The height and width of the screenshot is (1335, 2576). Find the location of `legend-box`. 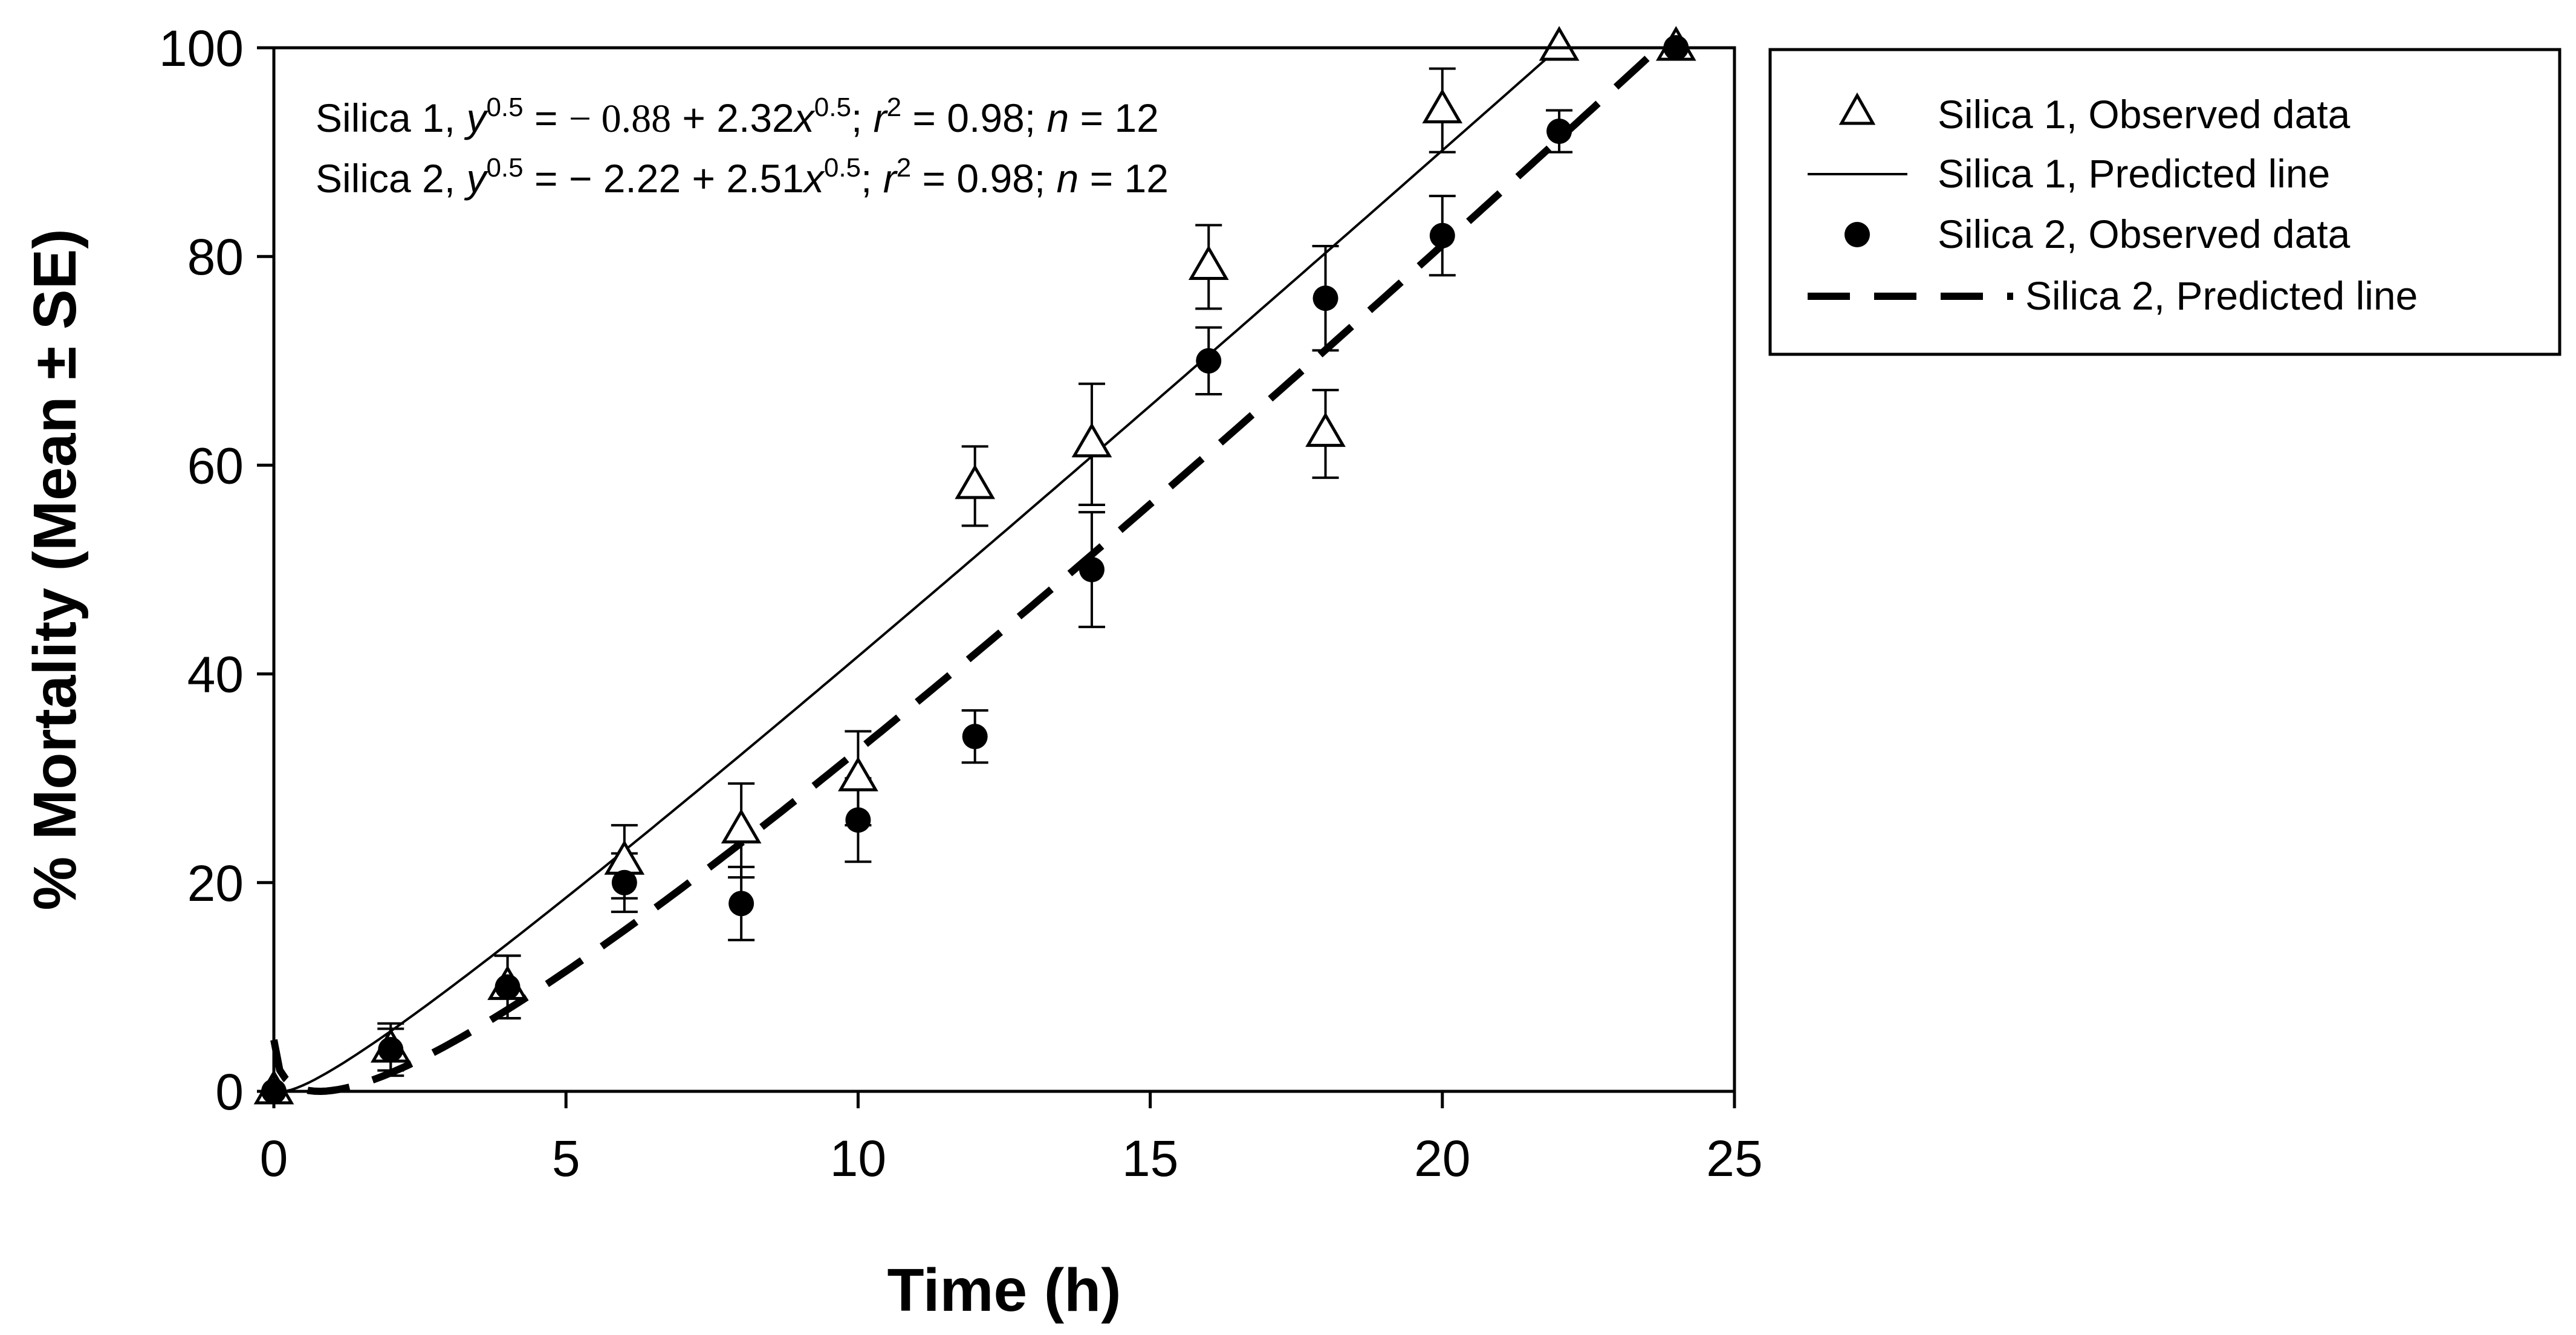

legend-box is located at coordinates (2164, 202).